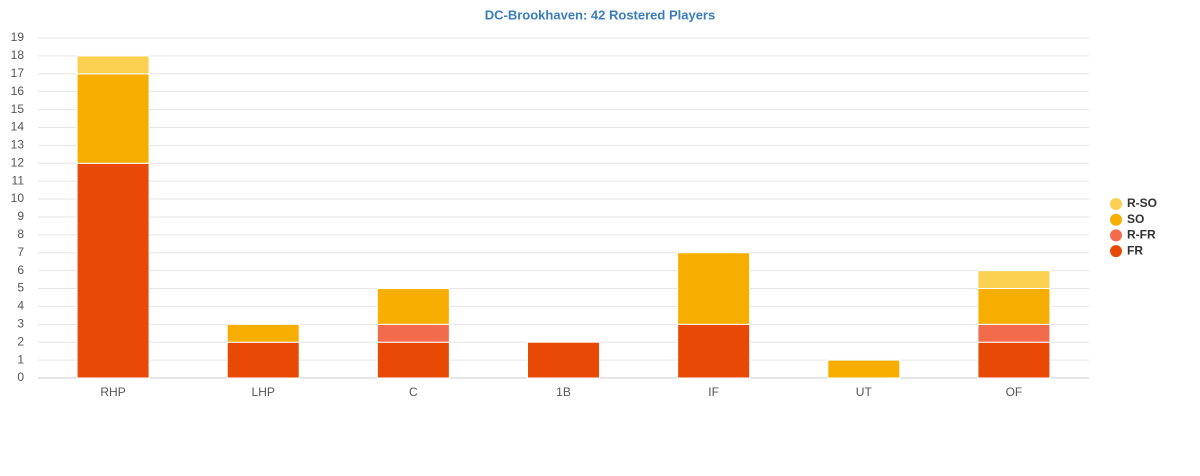  Describe the element at coordinates (18, 109) in the screenshot. I see `y-tick-label: 15` at that location.